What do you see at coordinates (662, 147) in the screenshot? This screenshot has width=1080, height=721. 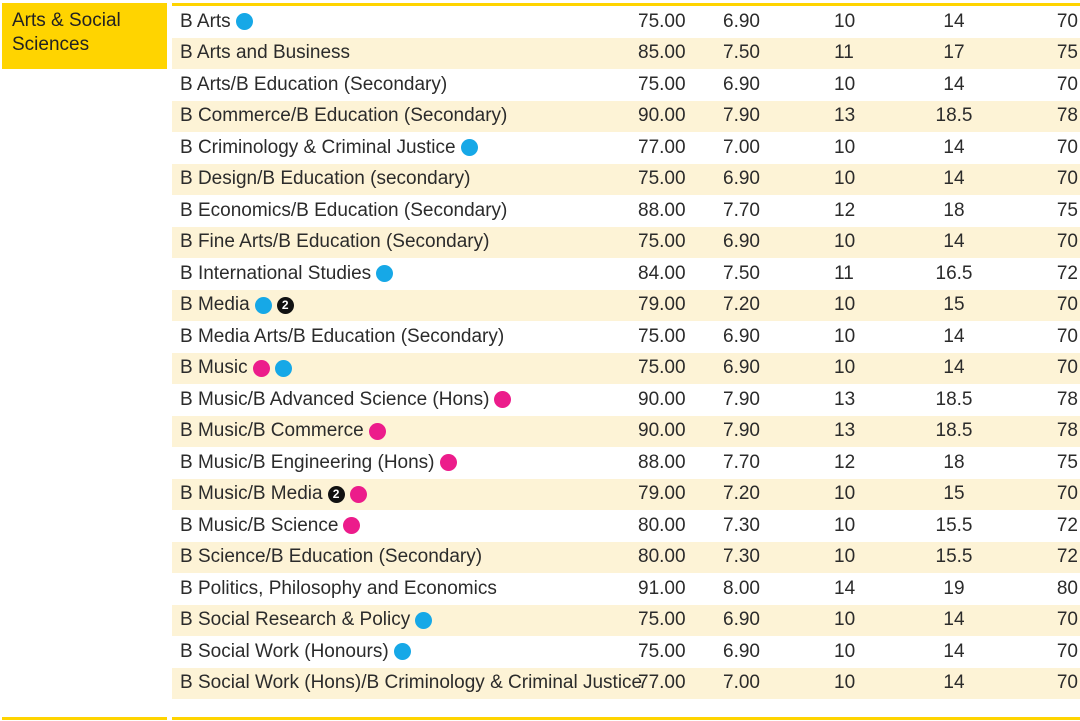 I see `atar-value: 77.00` at bounding box center [662, 147].